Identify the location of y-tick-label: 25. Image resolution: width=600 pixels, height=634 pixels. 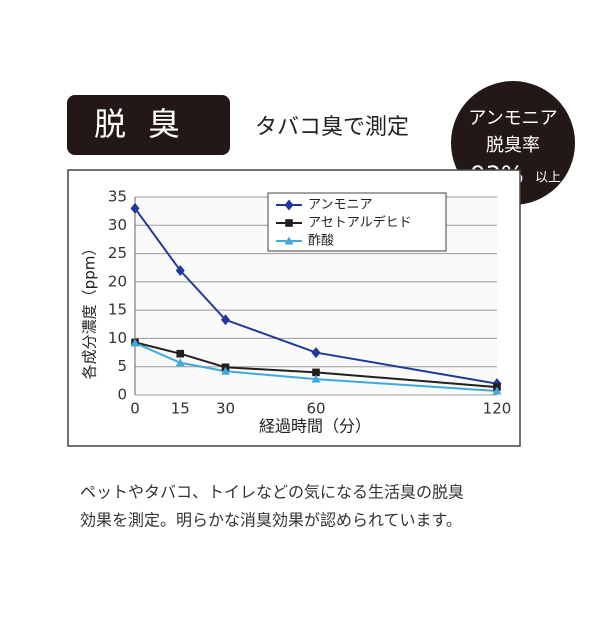
(117, 253).